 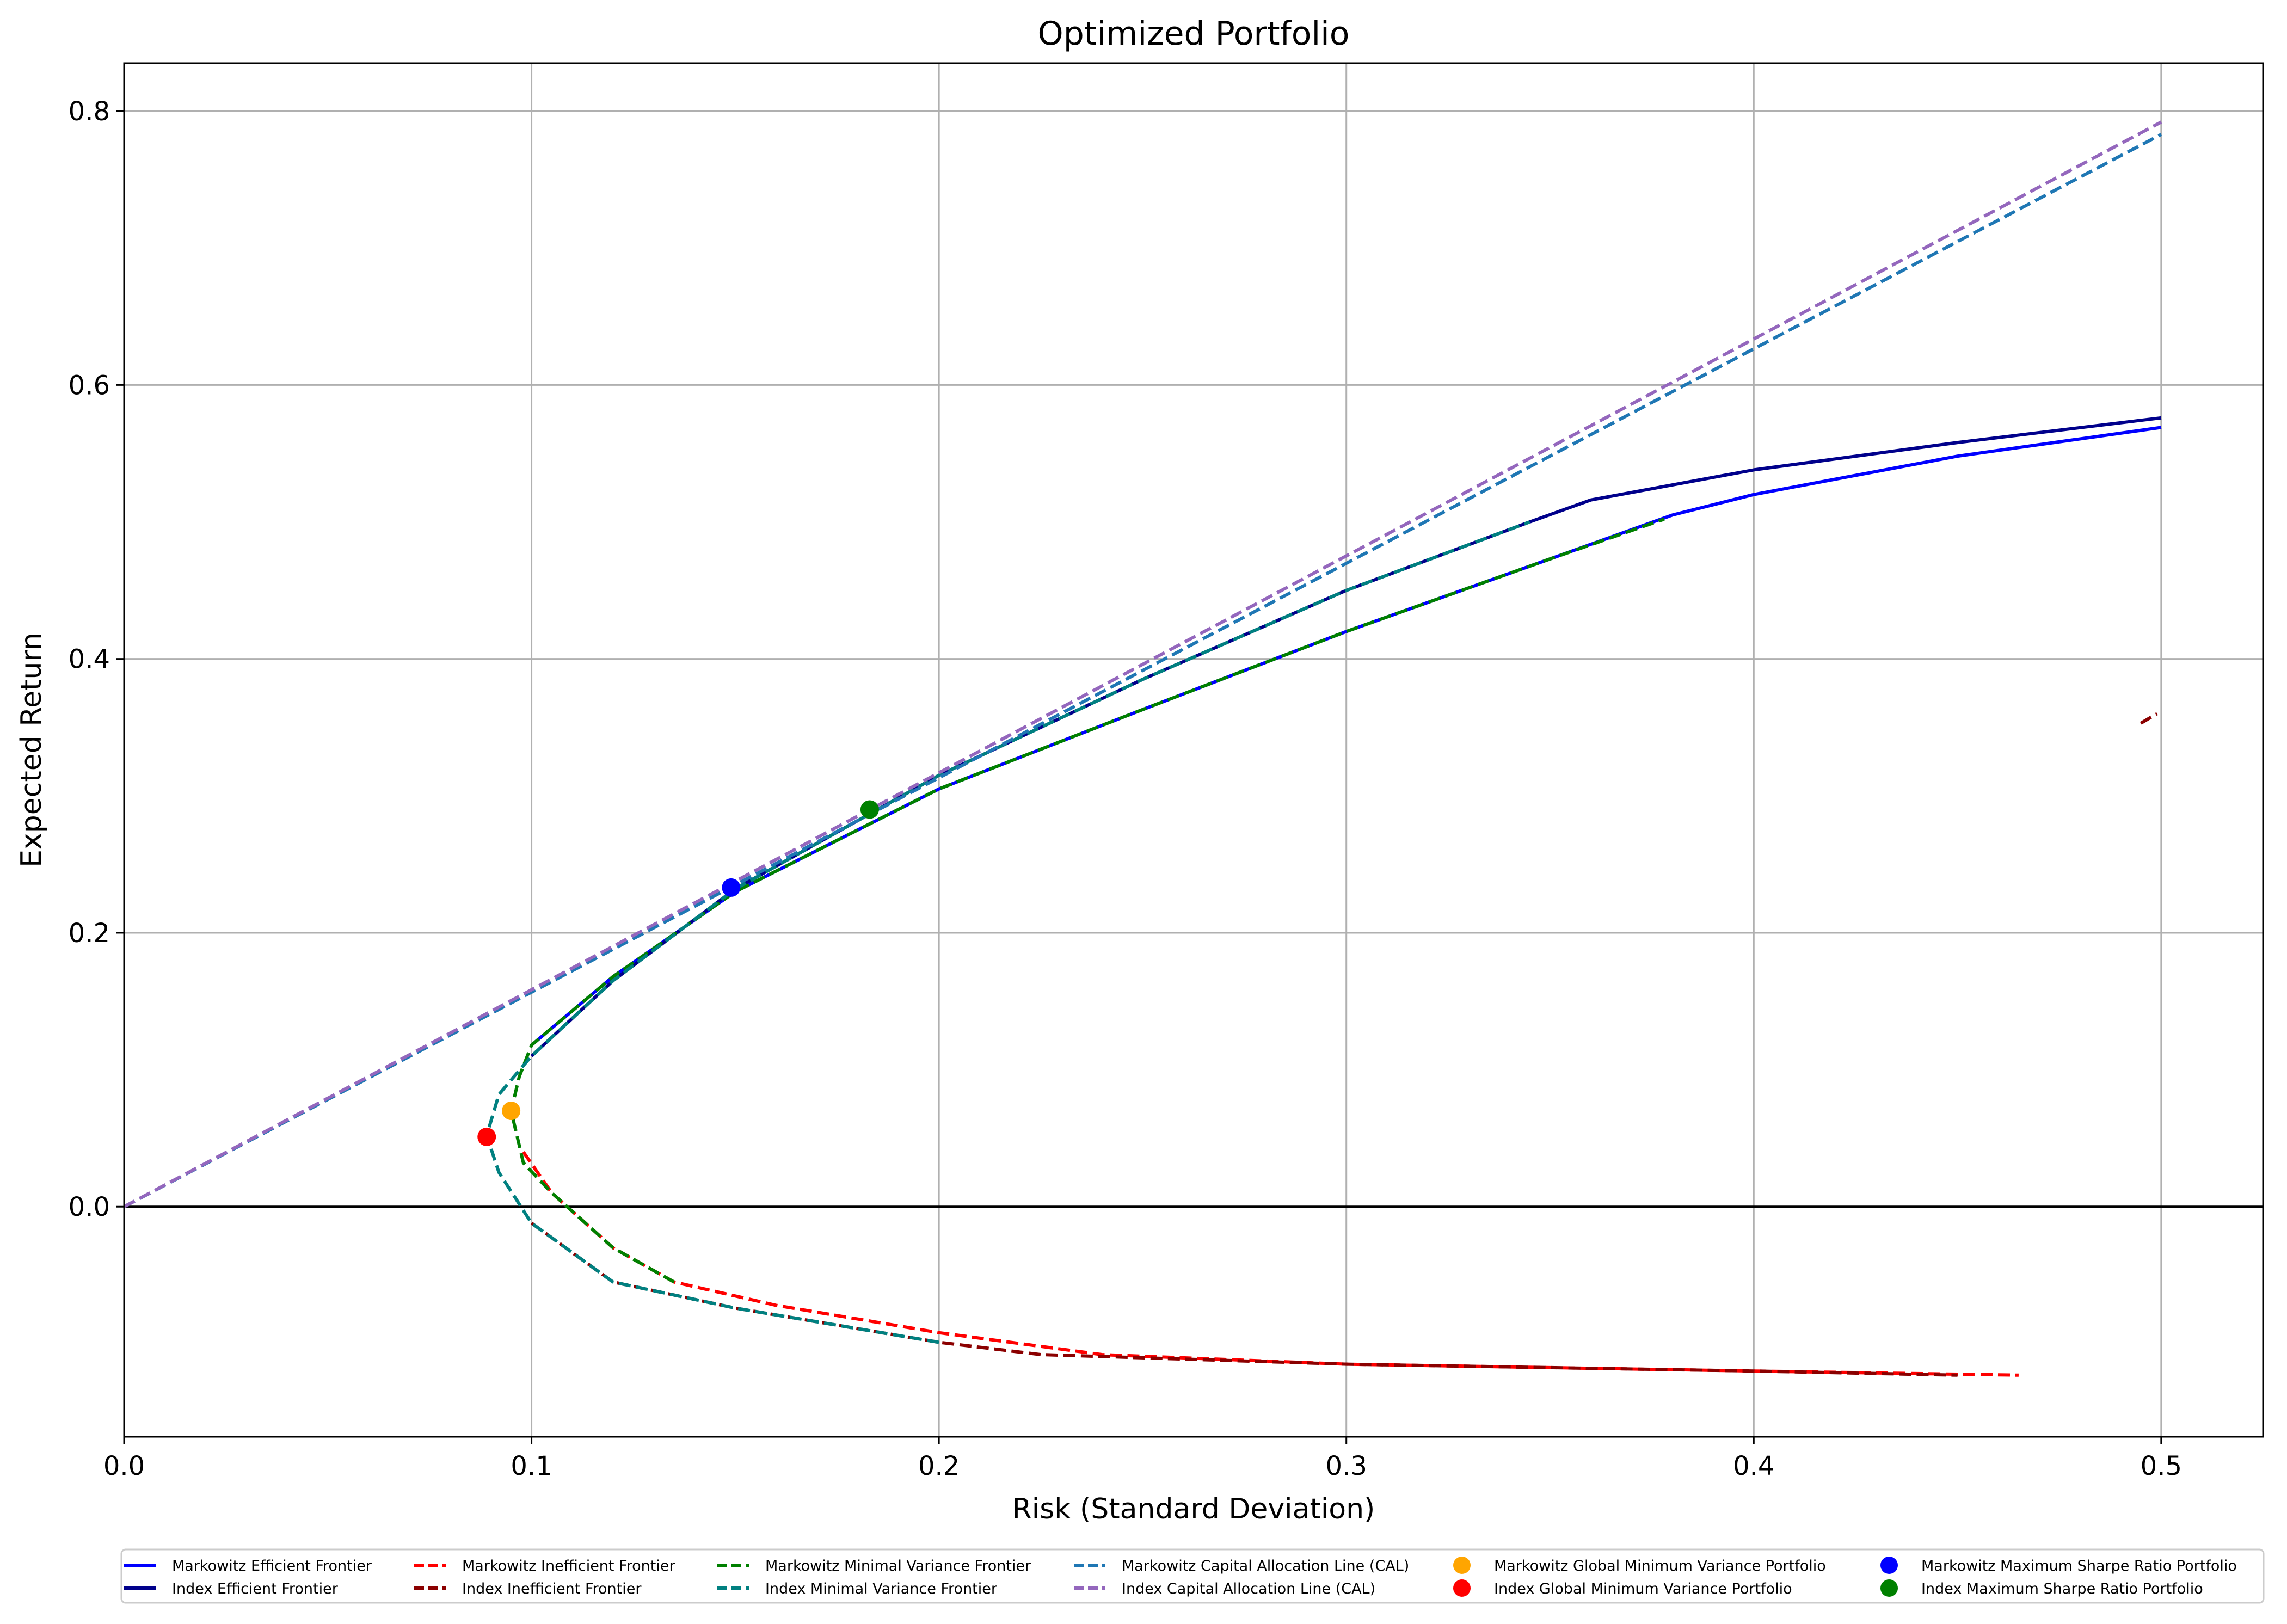 I want to click on index-maximum-sharpe-ratio-portfolio-marker, so click(x=869, y=810).